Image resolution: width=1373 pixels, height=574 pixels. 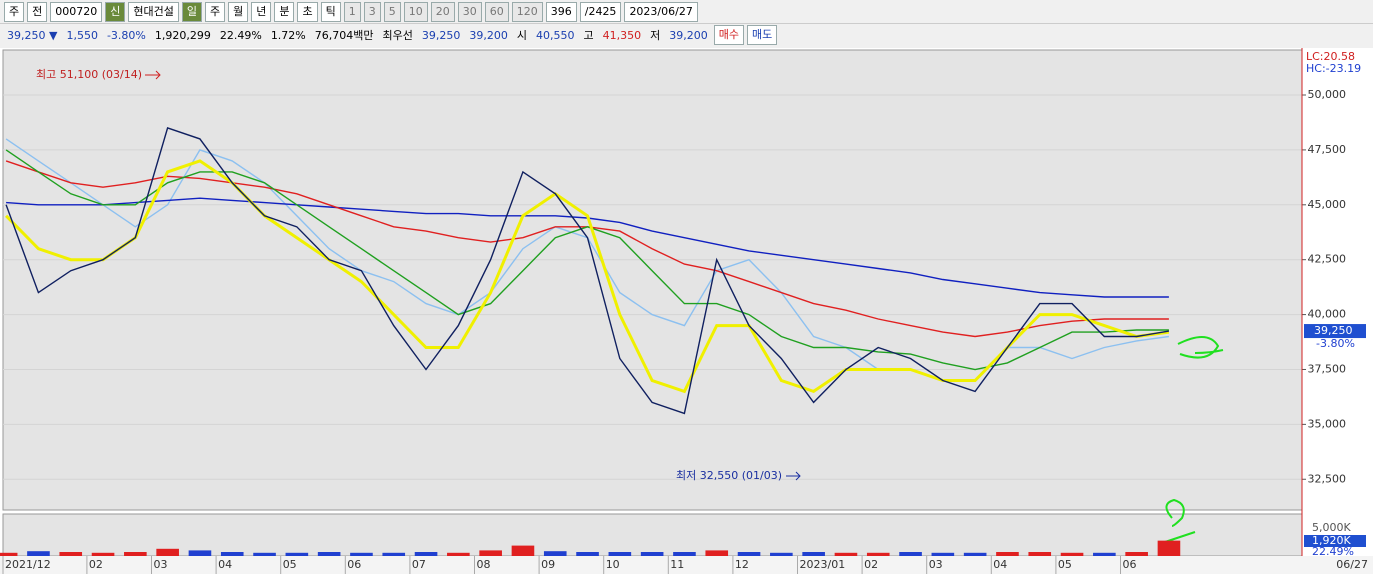 What do you see at coordinates (561, 11) in the screenshot?
I see `toolbar-item: 396` at bounding box center [561, 11].